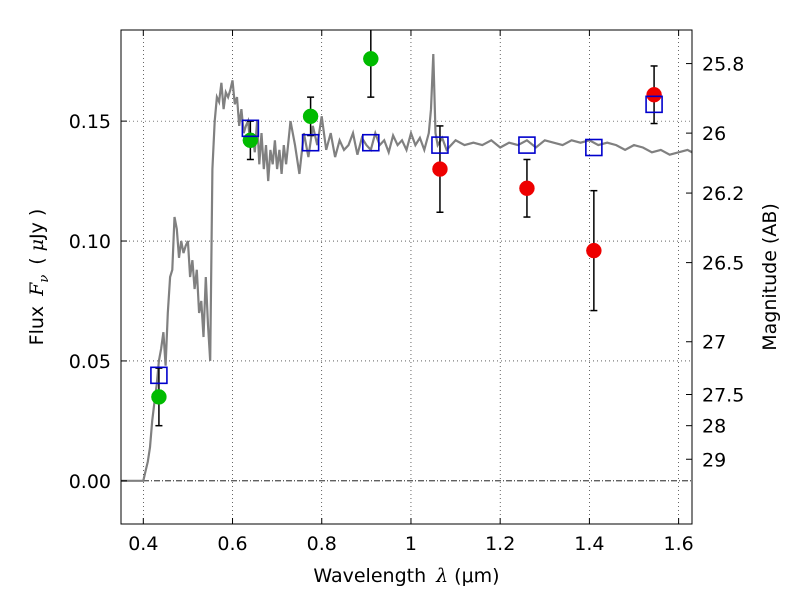 Image resolution: width=800 pixels, height=600 pixels. What do you see at coordinates (406, 576) in the screenshot?
I see `x-axis-label: Wavelength λ (μm)` at bounding box center [406, 576].